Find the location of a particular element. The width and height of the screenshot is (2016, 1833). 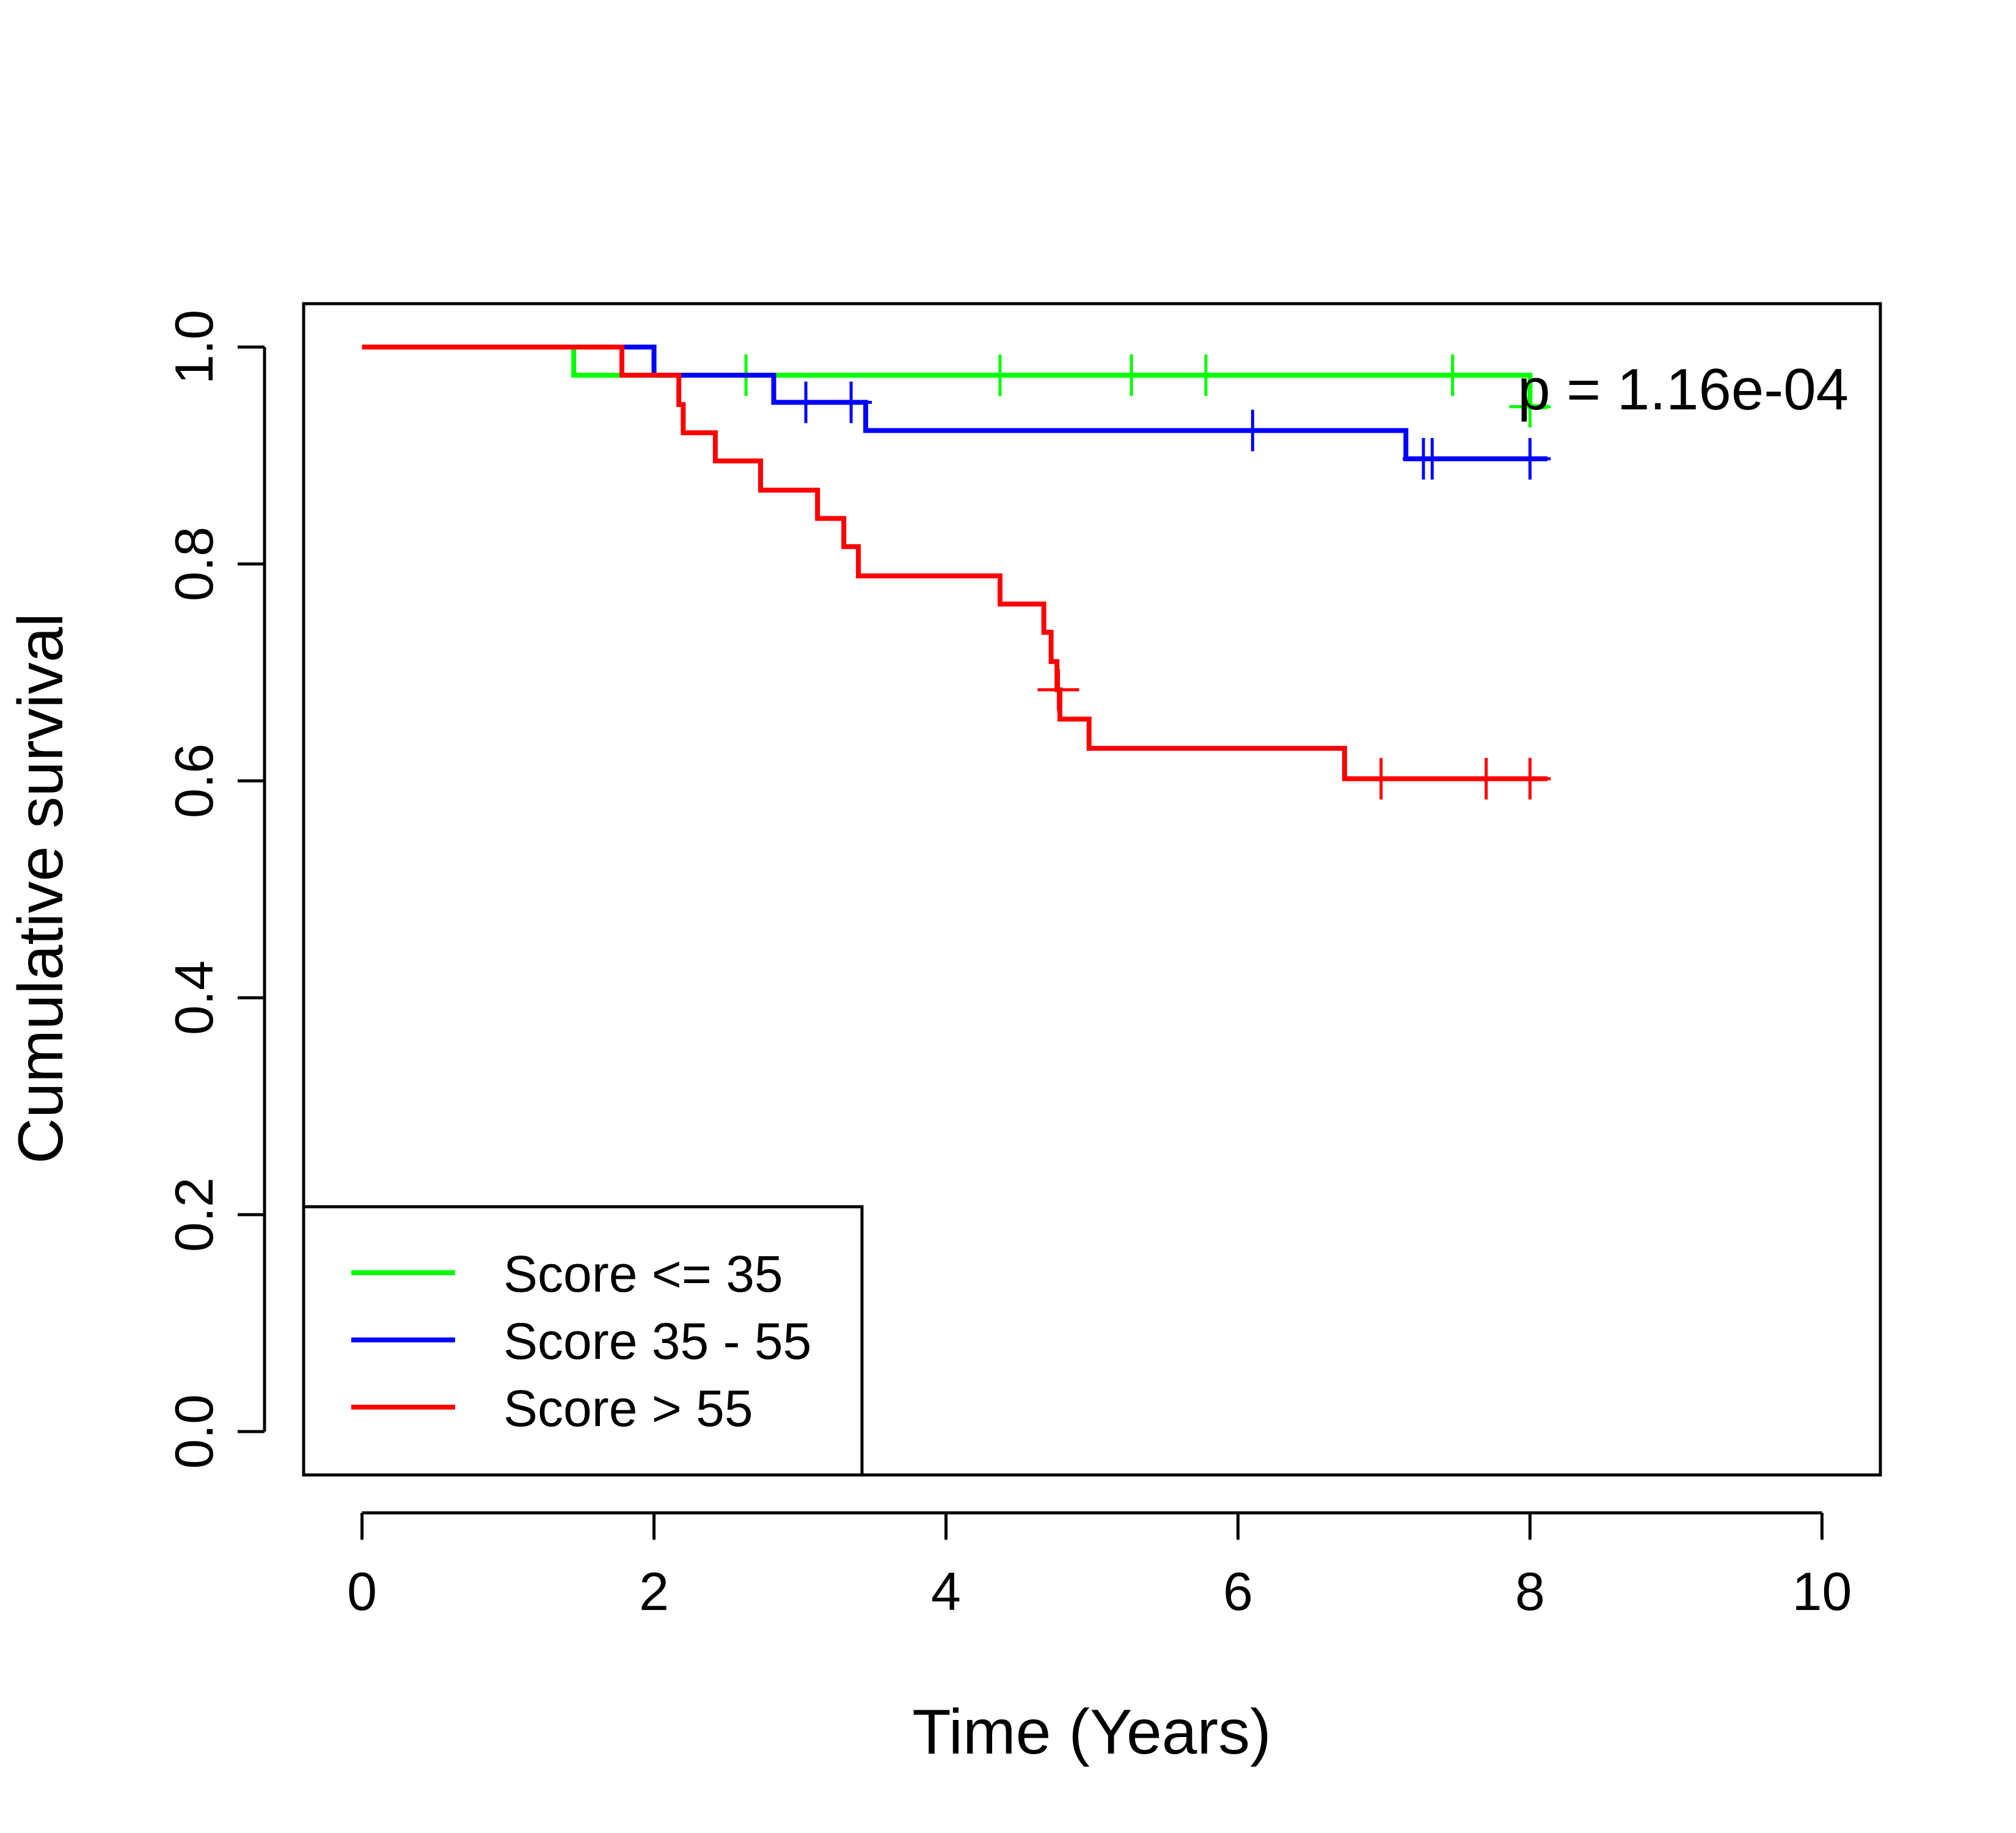

series-layer is located at coordinates (957, 572).